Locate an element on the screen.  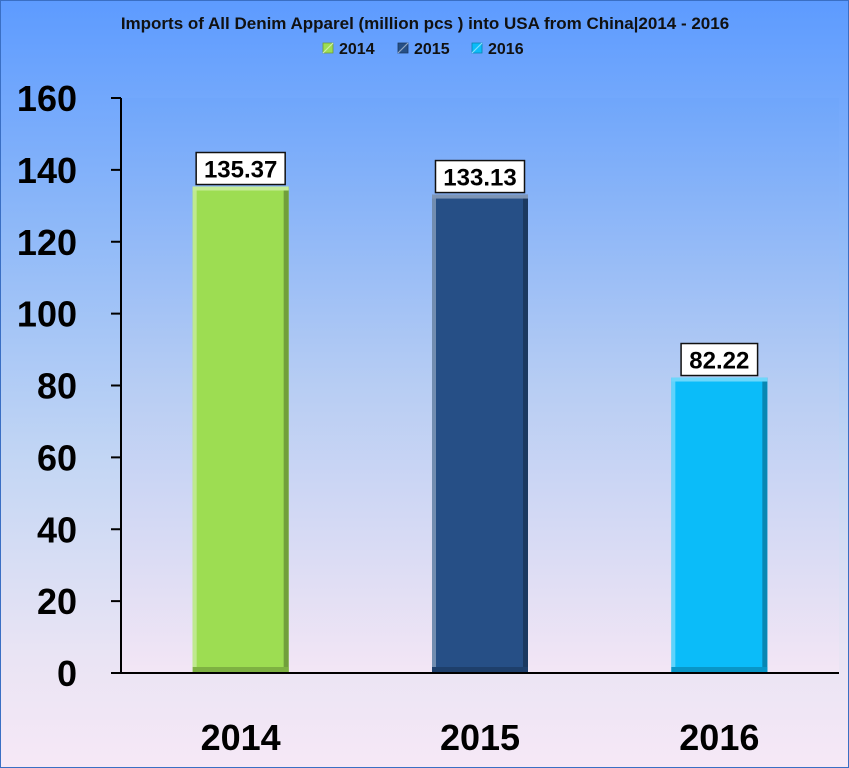
bar-2014 is located at coordinates (240, 429).